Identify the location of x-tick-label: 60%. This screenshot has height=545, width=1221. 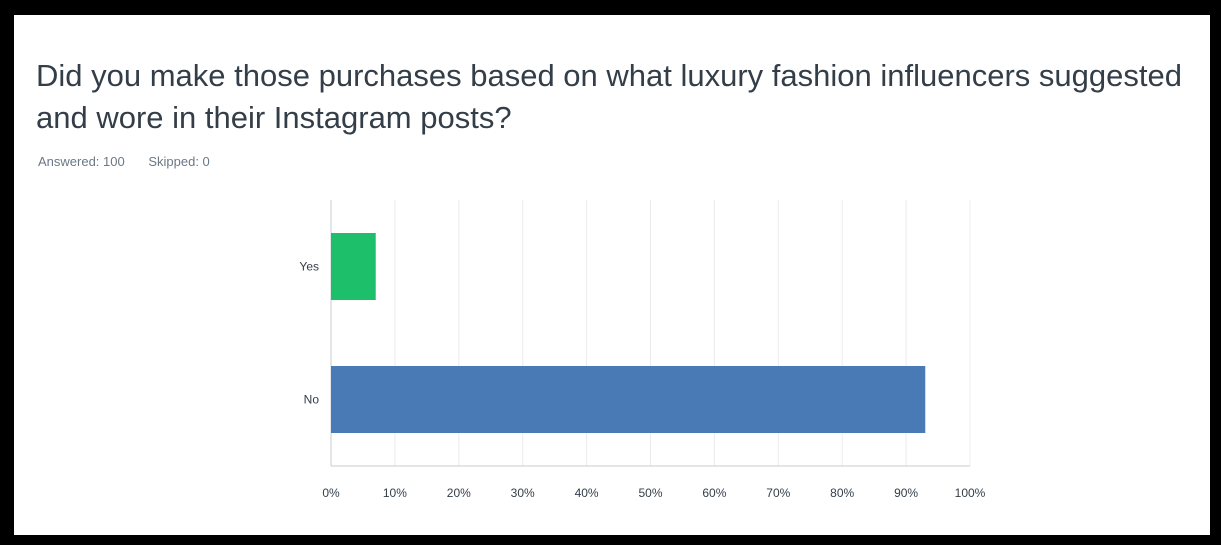
(714, 493).